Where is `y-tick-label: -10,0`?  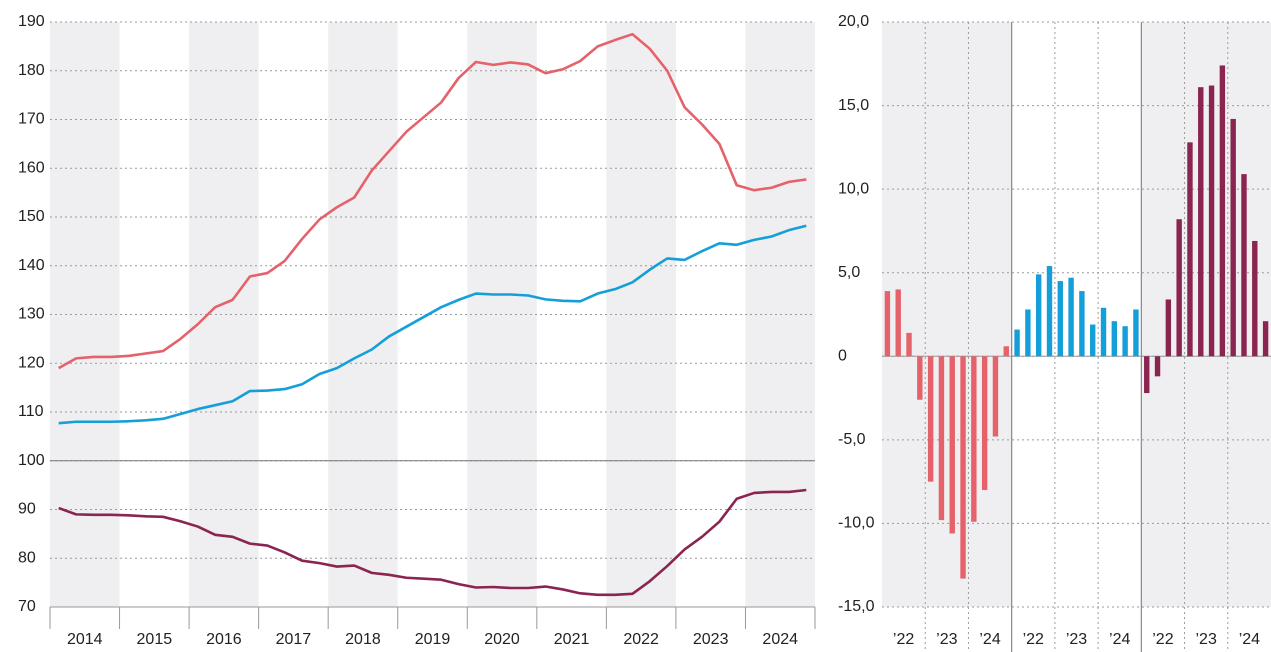
y-tick-label: -10,0 is located at coordinates (856, 523).